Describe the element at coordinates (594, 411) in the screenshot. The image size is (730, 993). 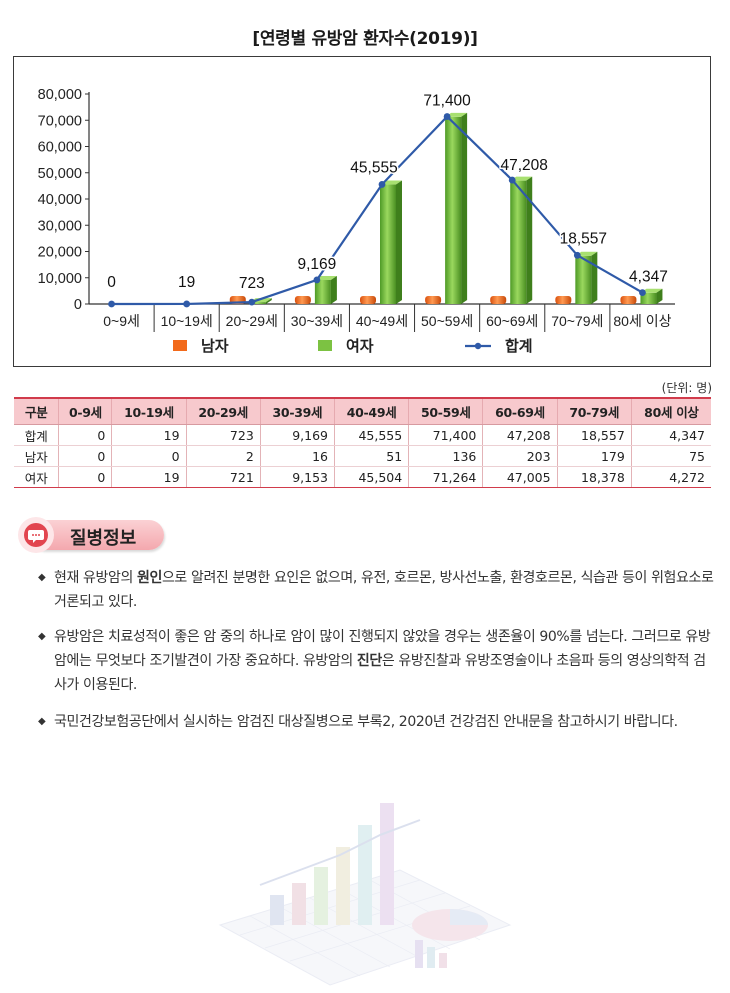
I see `table-header-cell: 70-79세` at that location.